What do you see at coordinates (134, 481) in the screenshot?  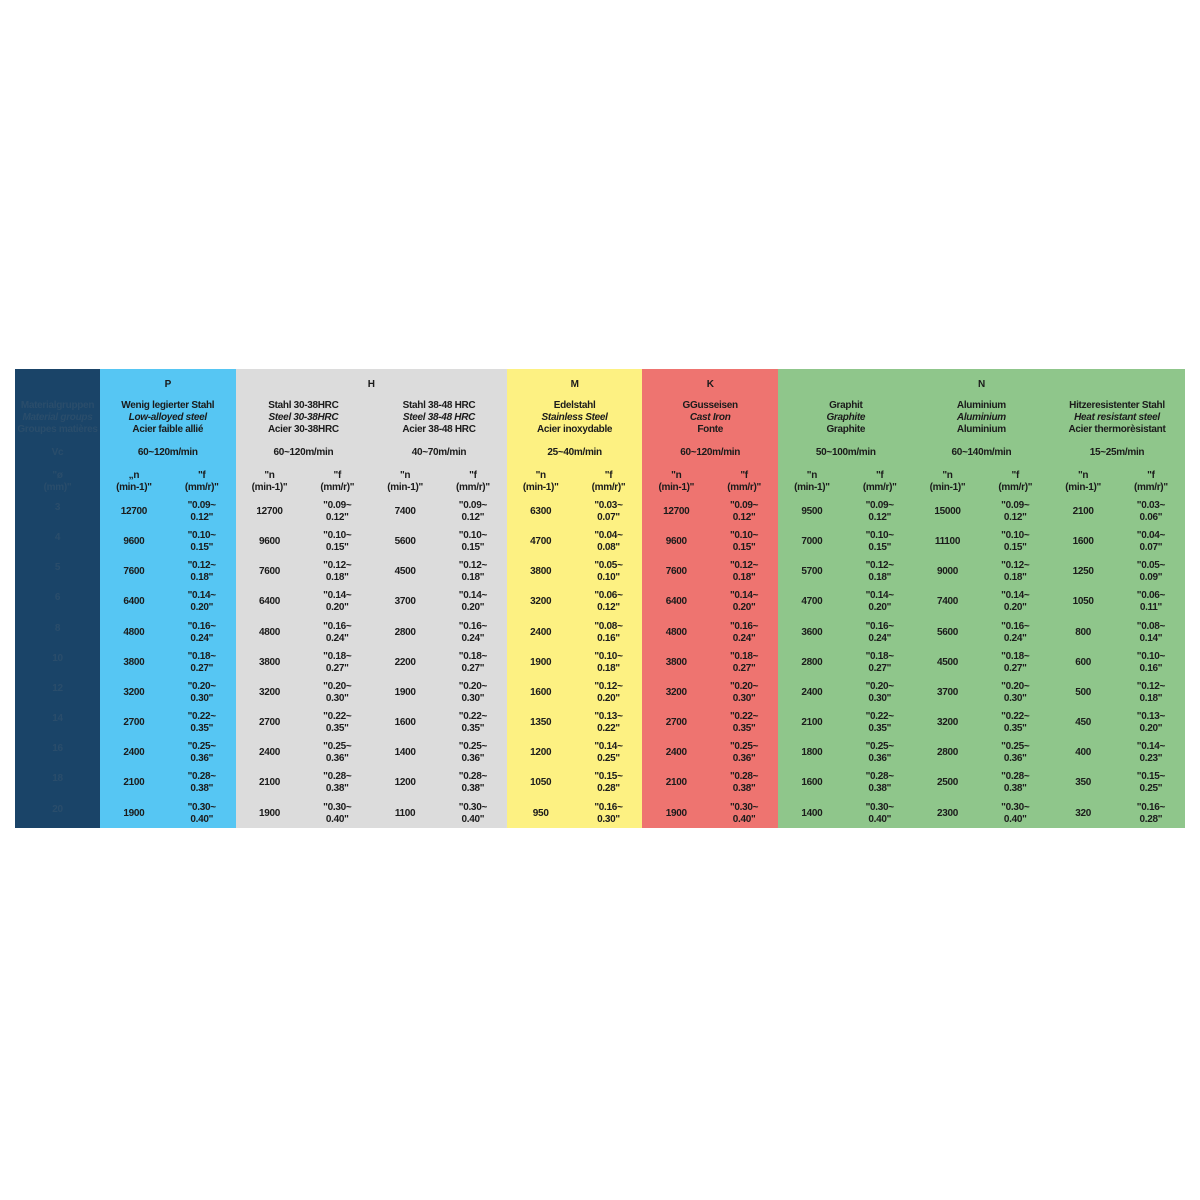 I see `rpm-header: „n (min-1)"` at bounding box center [134, 481].